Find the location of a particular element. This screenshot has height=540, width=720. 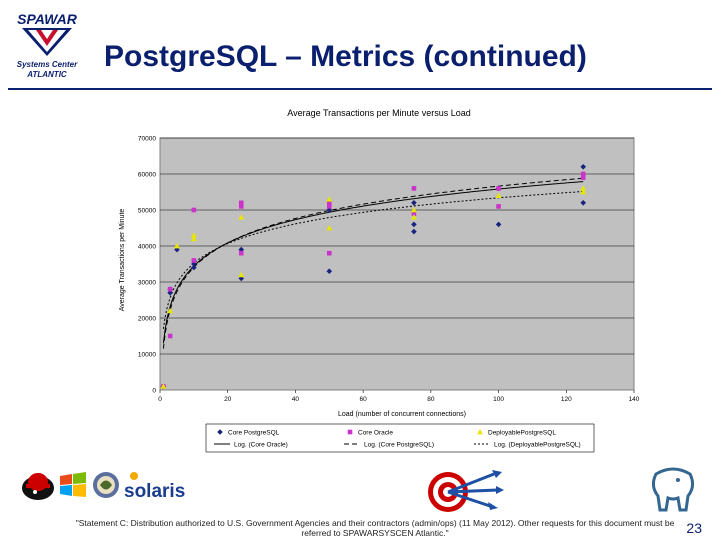

title-divider is located at coordinates (360, 89).